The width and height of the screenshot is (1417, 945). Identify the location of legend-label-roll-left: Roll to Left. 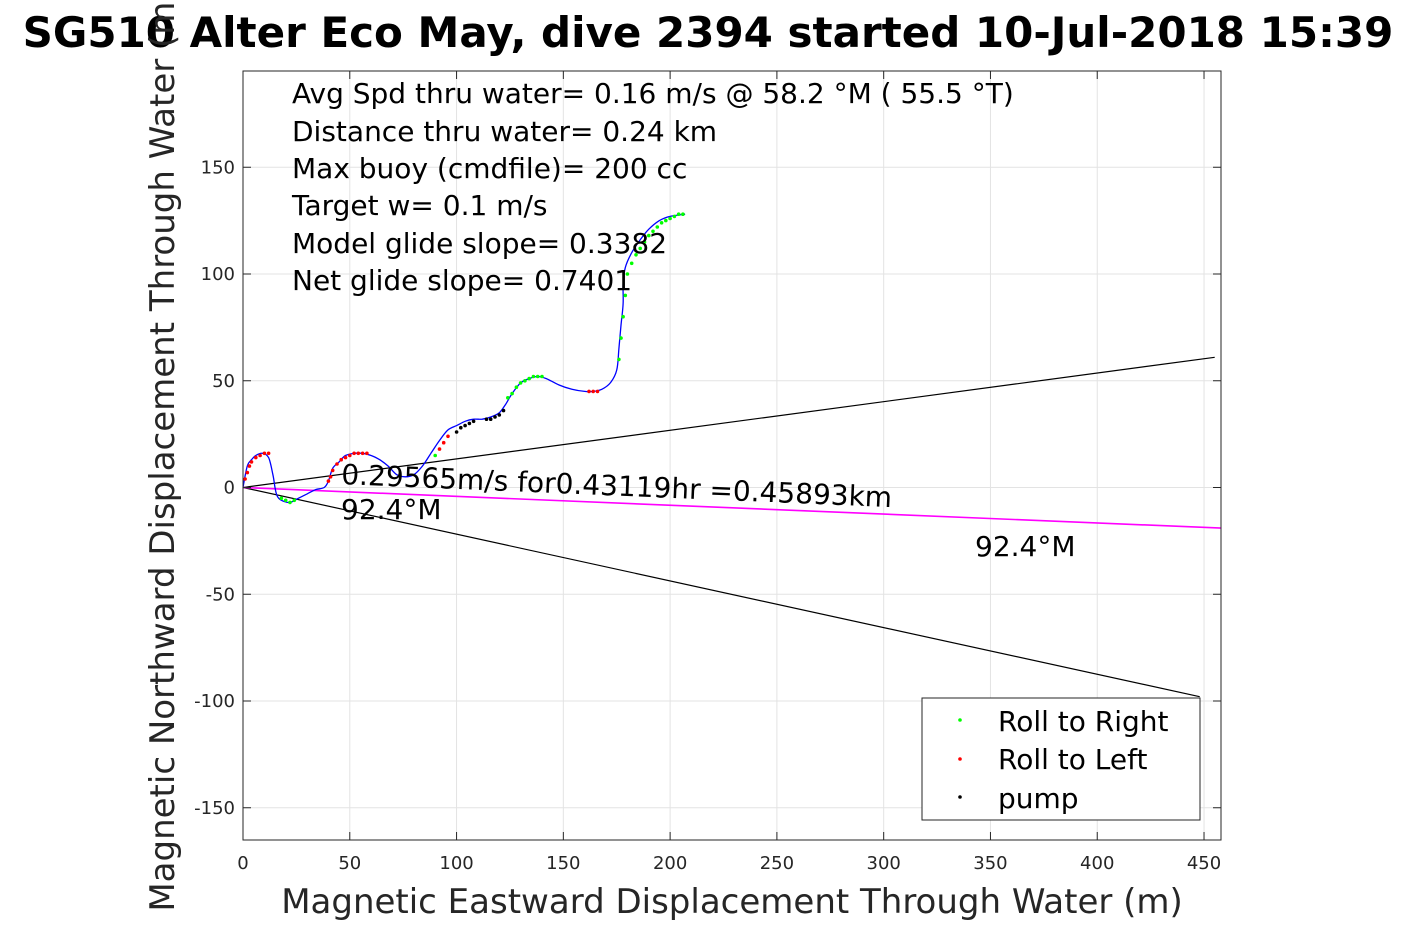
(1072, 759).